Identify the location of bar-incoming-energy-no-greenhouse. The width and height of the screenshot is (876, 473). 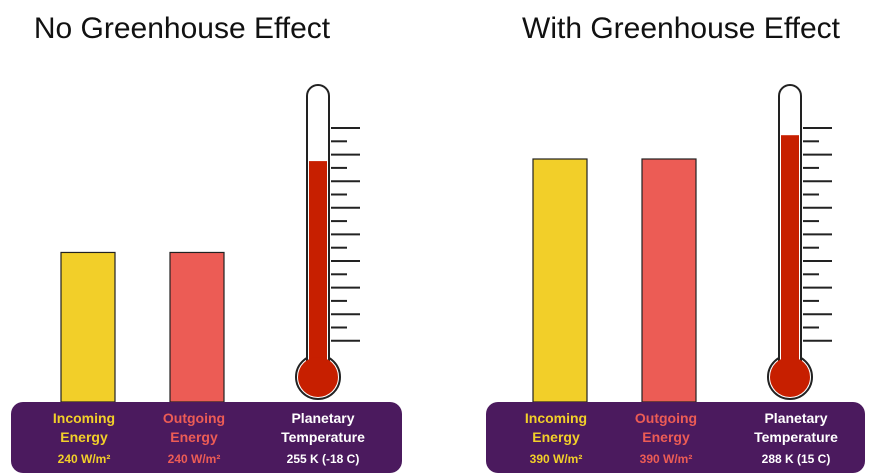
(88, 327).